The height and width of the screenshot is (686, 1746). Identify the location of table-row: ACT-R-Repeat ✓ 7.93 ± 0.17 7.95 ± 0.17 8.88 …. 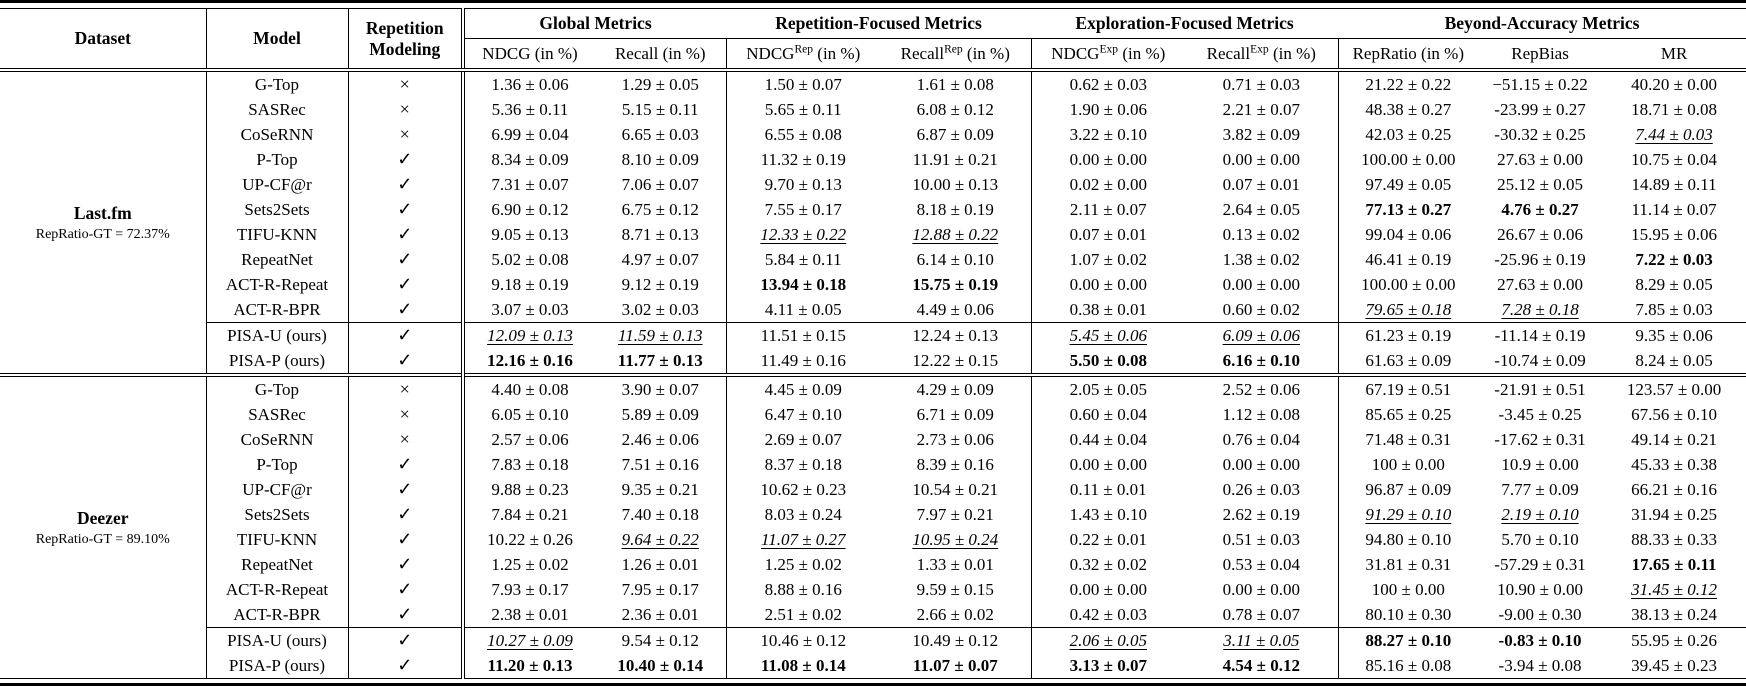
(873, 589).